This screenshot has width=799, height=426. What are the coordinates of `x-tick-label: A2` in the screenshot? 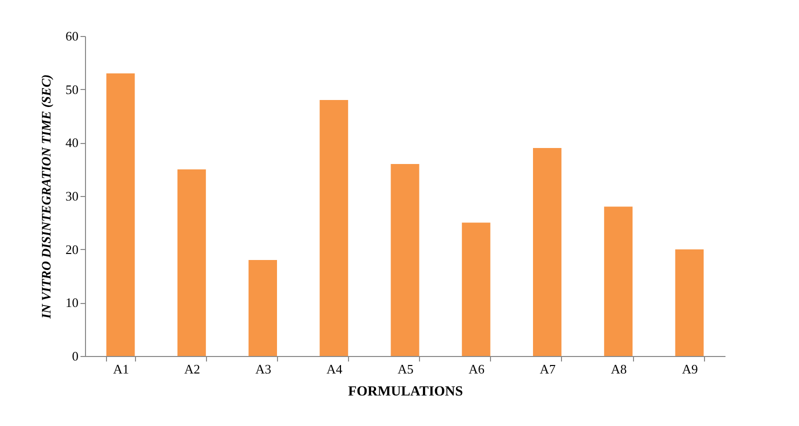 It's located at (192, 369).